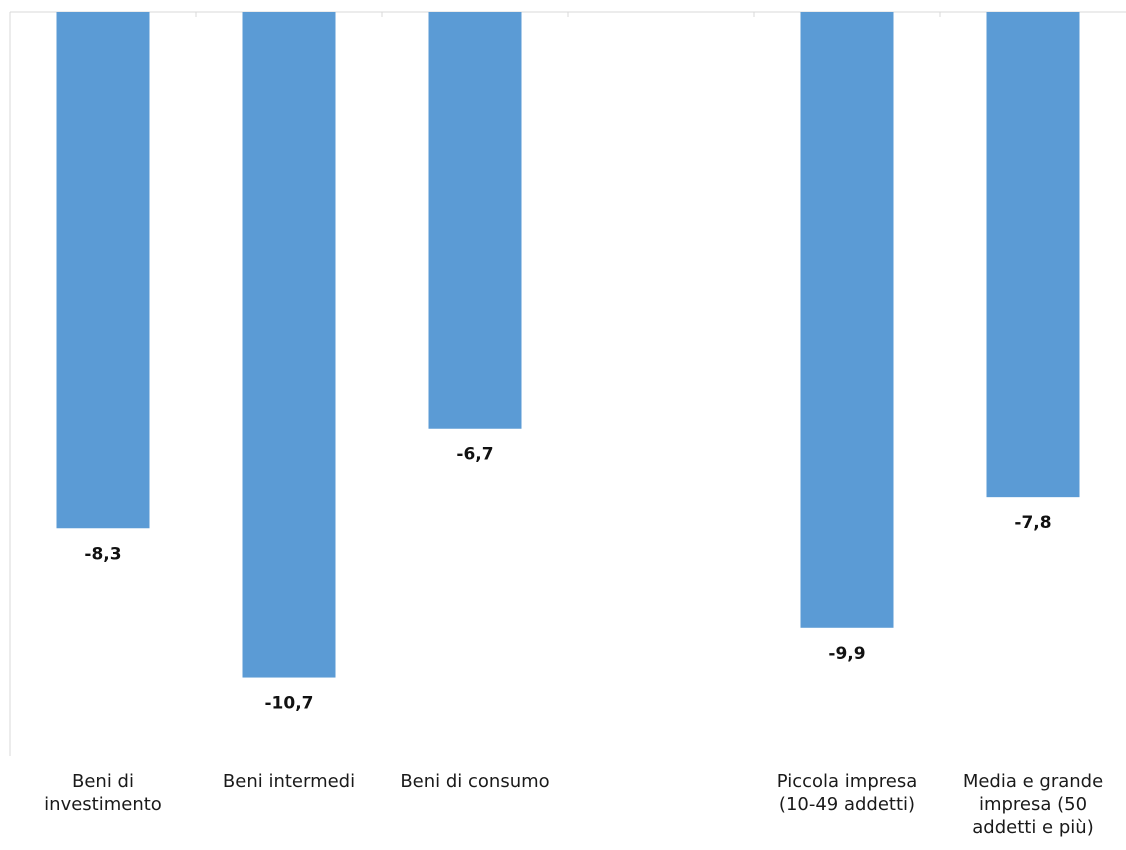  Describe the element at coordinates (568, 14) in the screenshot. I see `x-axis-ticks` at that location.